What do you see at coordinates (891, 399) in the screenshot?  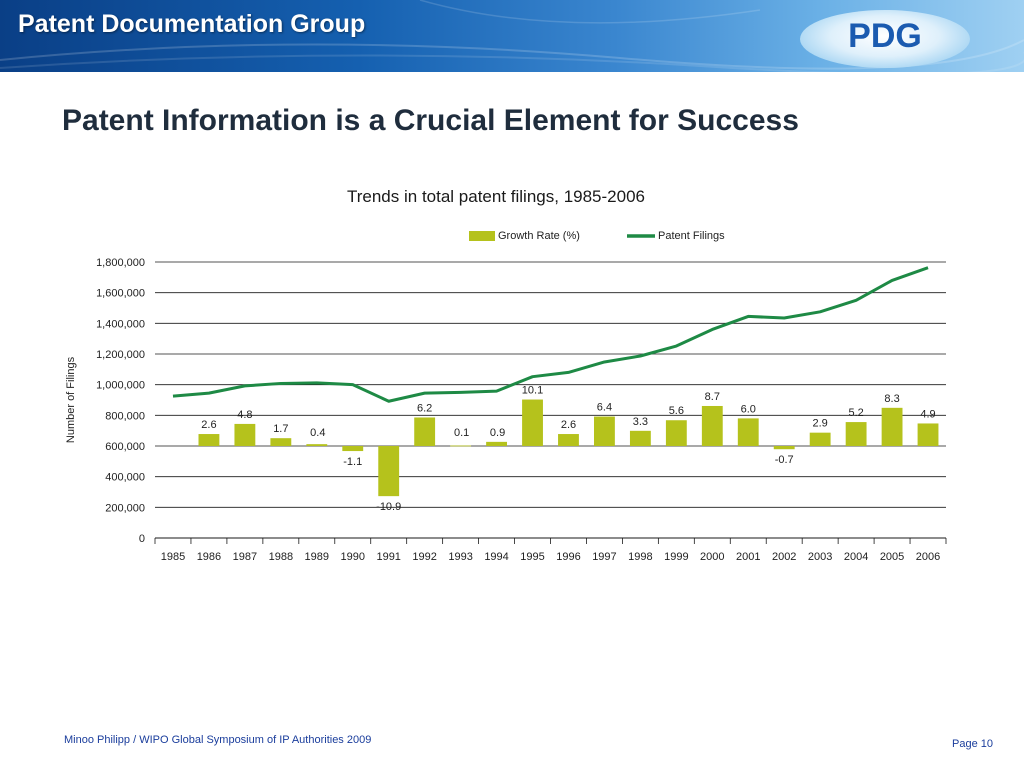 I see `bar-value-label: 8.3` at bounding box center [891, 399].